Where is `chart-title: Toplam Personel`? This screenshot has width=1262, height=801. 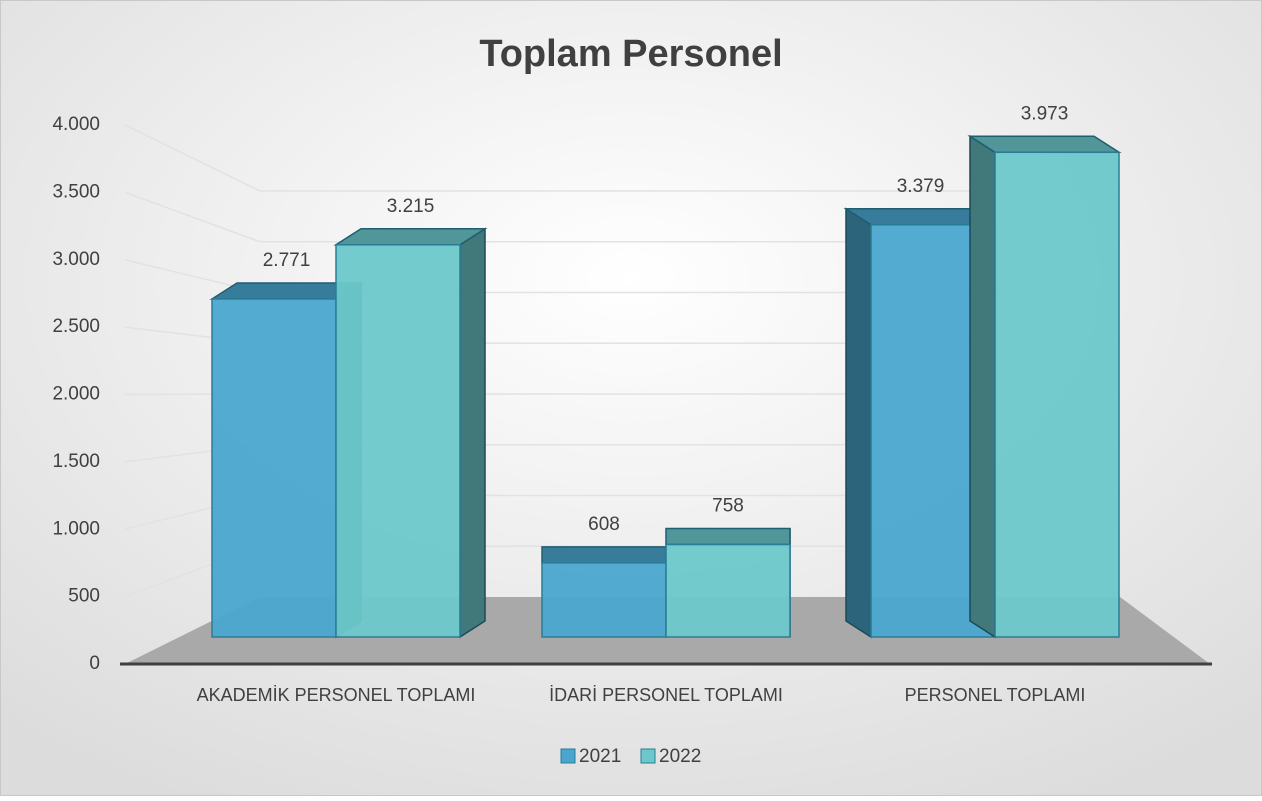
chart-title: Toplam Personel is located at coordinates (630, 54).